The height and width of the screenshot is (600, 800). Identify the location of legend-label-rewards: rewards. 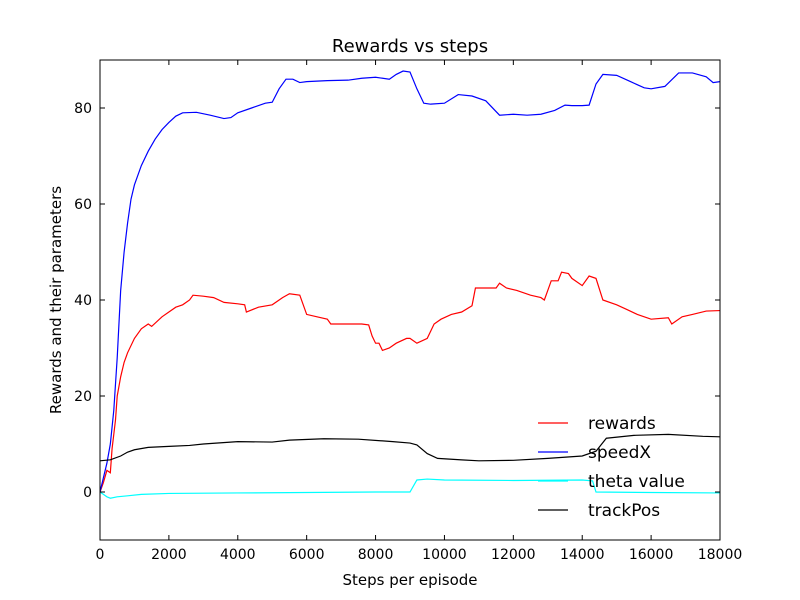
(622, 424).